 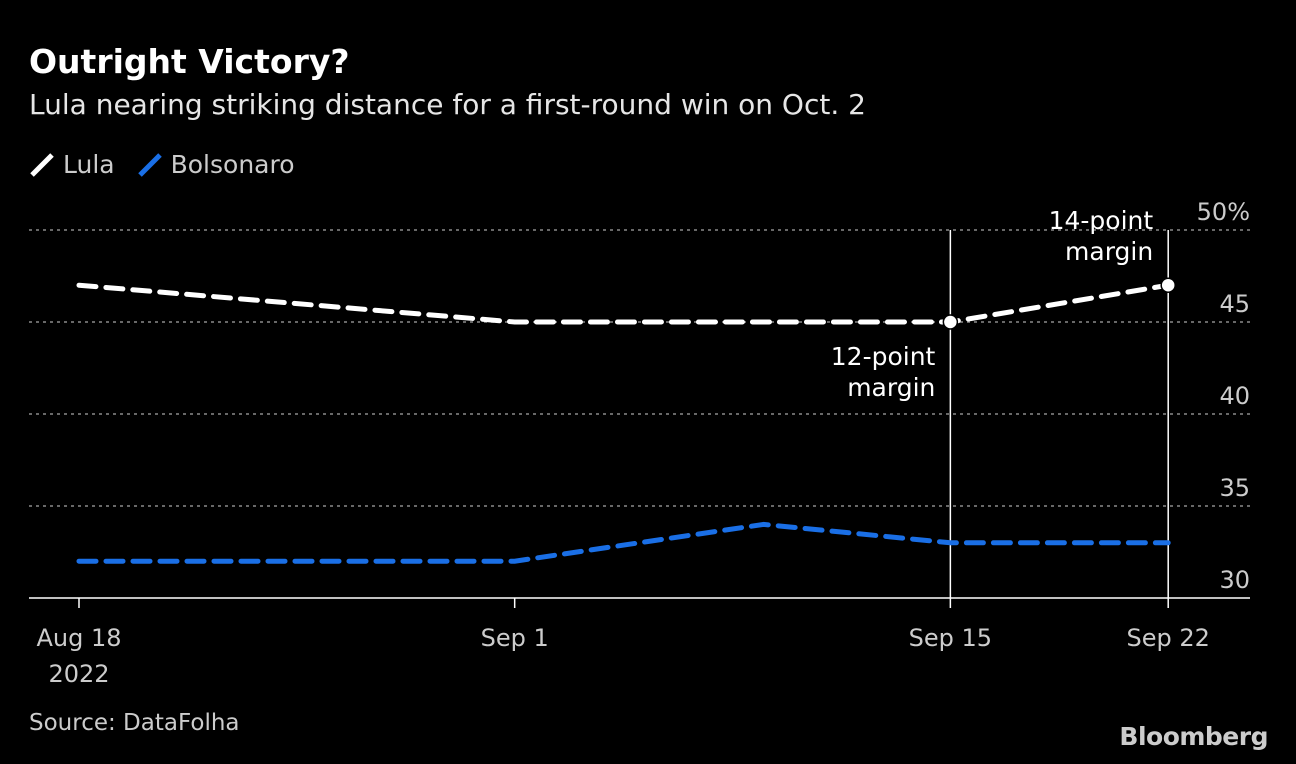 I want to click on legend-item-bolsonaro: Bolsonaro, so click(x=216, y=164).